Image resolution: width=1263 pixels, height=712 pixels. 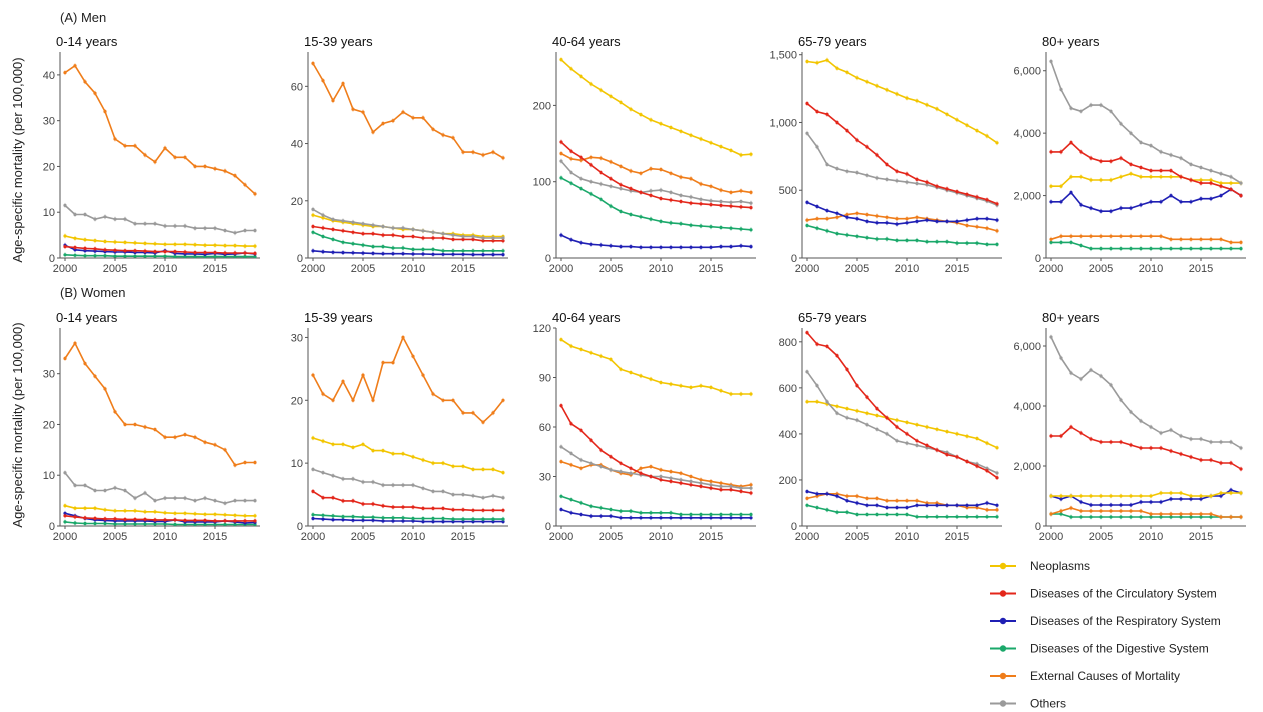 I want to click on x-tick-label: 2005, so click(x=363, y=537).